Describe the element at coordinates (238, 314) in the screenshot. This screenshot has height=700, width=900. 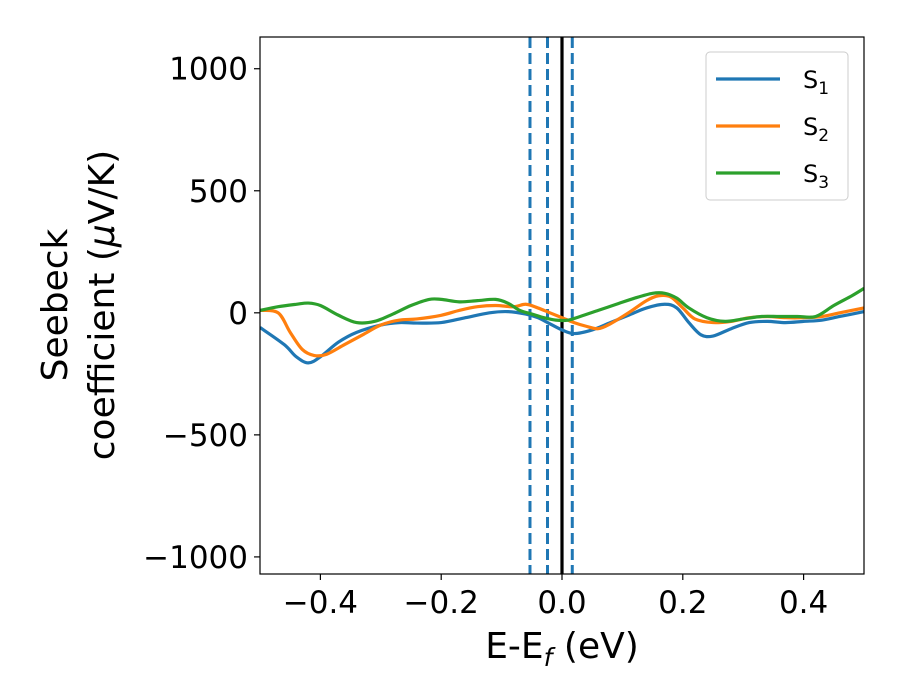
I see `y-tick-label: 0` at that location.